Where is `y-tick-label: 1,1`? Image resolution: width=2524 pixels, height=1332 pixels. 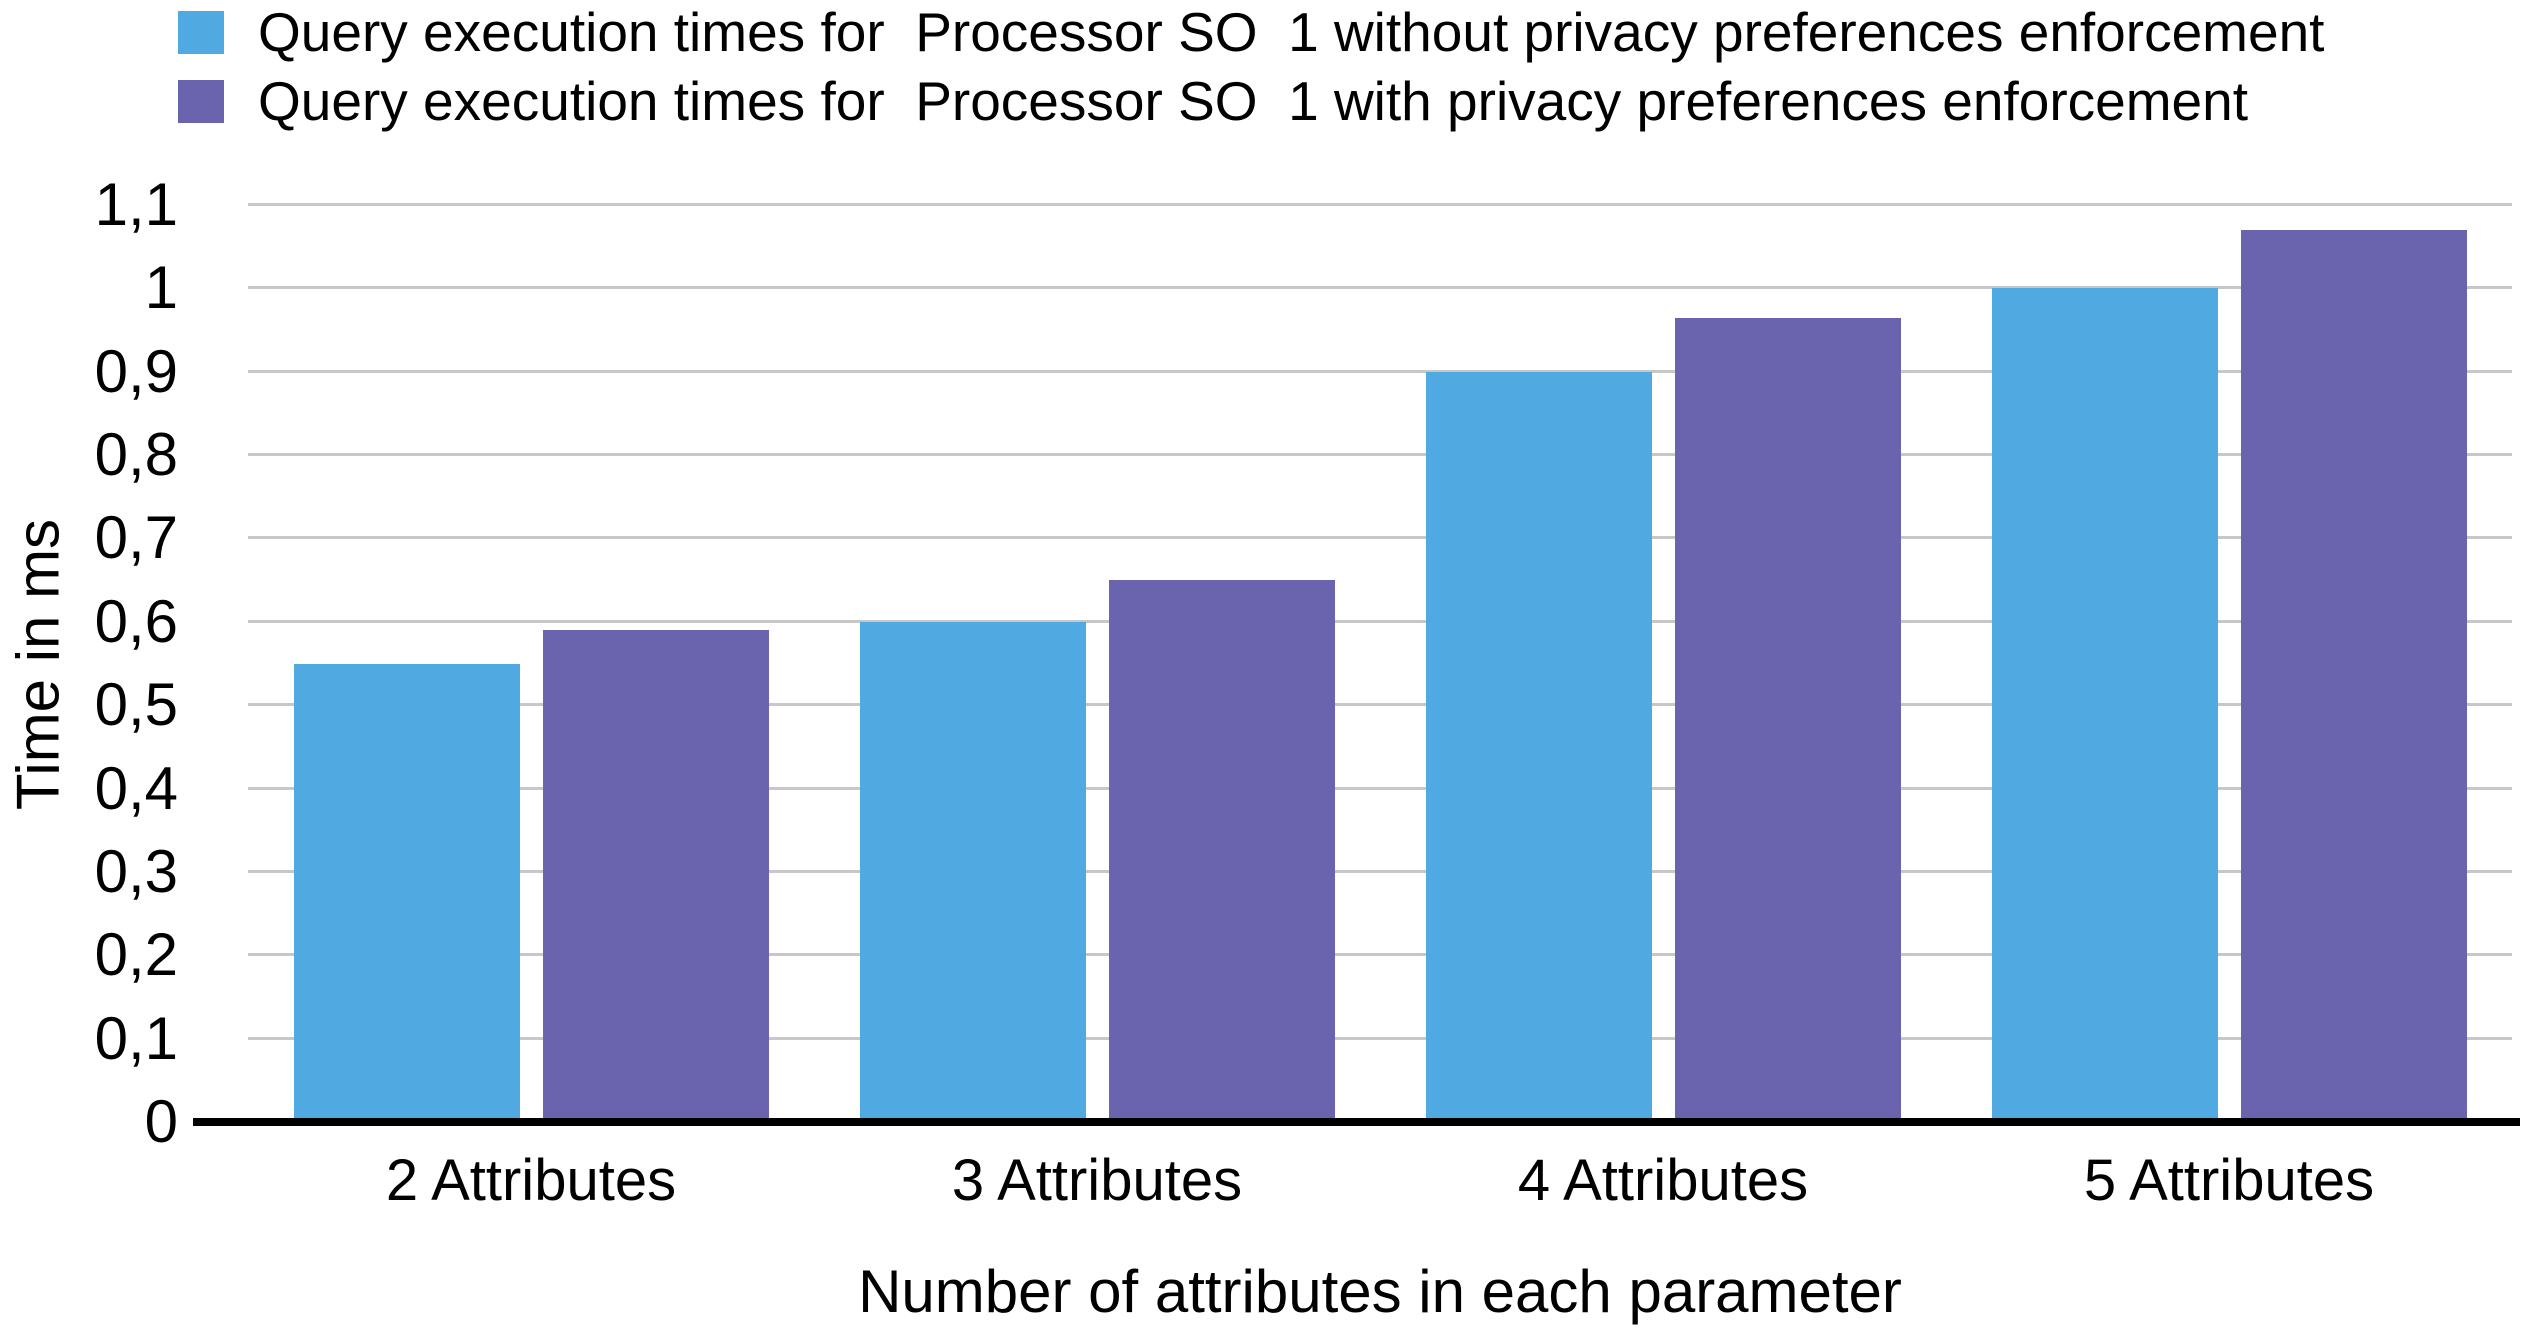
y-tick-label: 1,1 is located at coordinates (136, 204).